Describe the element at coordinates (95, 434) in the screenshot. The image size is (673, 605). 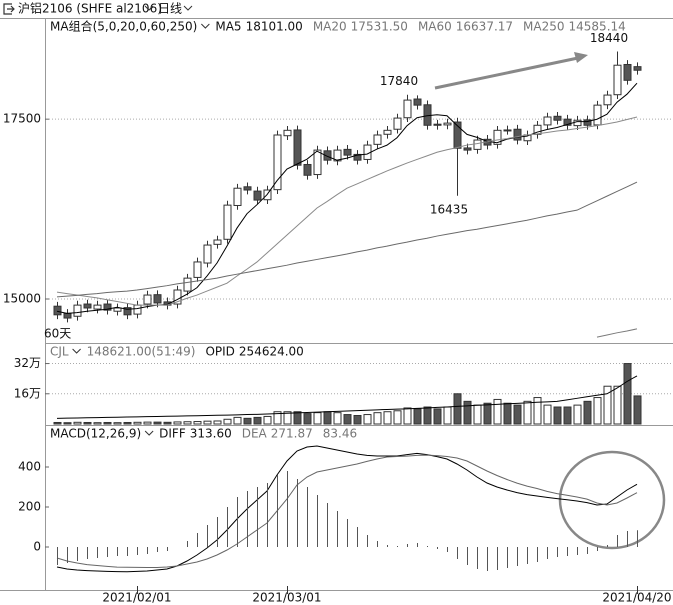
I see `indicator-title: MACD(12,26,9)` at that location.